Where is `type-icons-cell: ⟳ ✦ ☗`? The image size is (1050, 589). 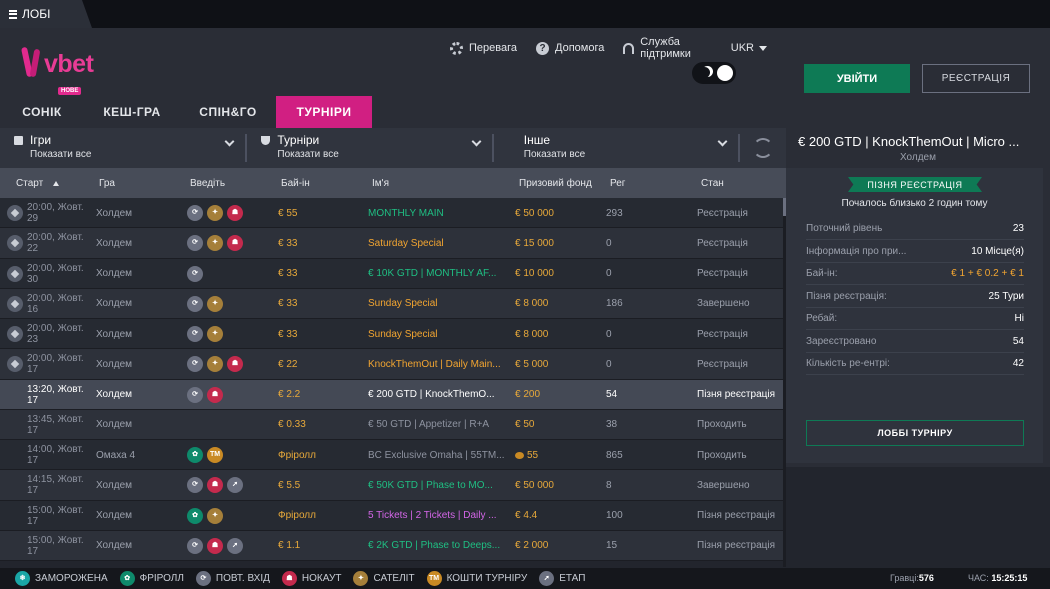
type-icons-cell: ⟳ ✦ ☗ is located at coordinates (216, 364).